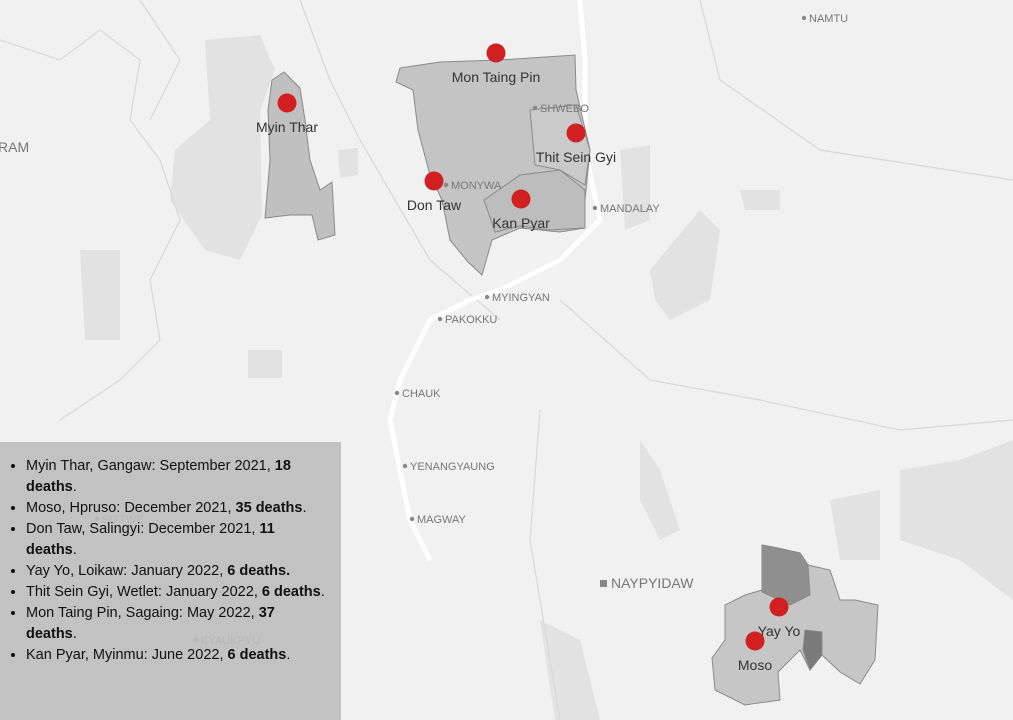 Image resolution: width=1013 pixels, height=720 pixels. I want to click on marker-label: Mon Taing Pin, so click(496, 77).